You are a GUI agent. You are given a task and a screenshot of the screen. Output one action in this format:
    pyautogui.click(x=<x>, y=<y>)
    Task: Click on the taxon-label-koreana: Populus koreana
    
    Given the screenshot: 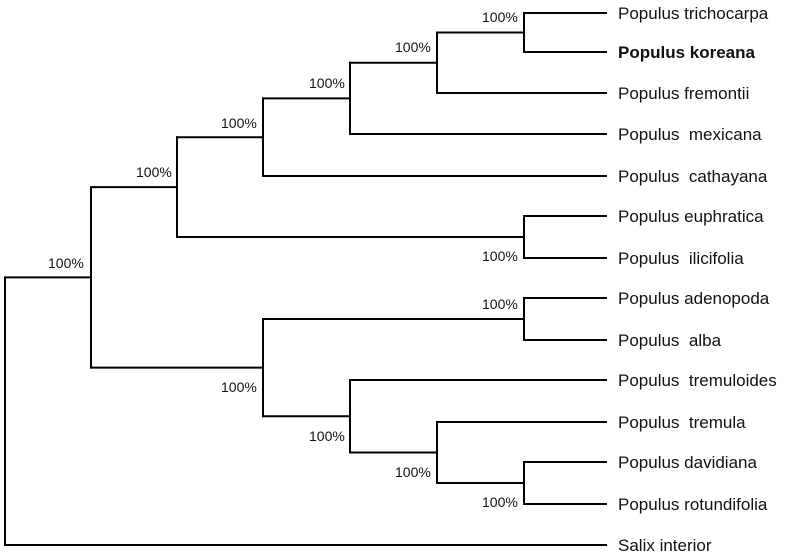 What is the action you would take?
    pyautogui.click(x=687, y=52)
    